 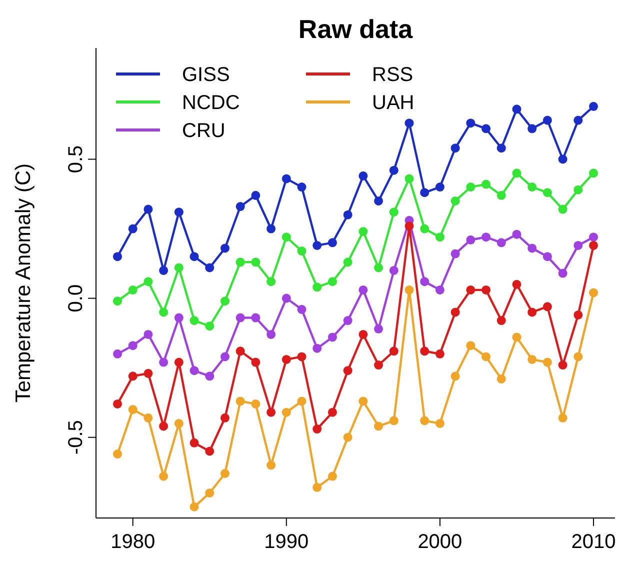 What do you see at coordinates (440, 542) in the screenshot?
I see `x-tick-label: 2000` at bounding box center [440, 542].